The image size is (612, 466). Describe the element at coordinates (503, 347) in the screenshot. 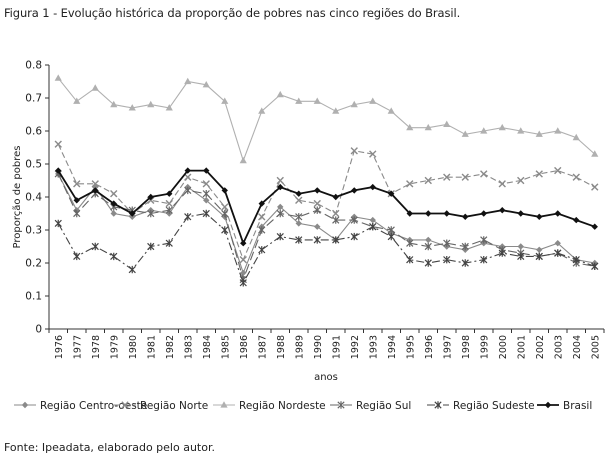

I see `x-tick-label: 2000` at that location.